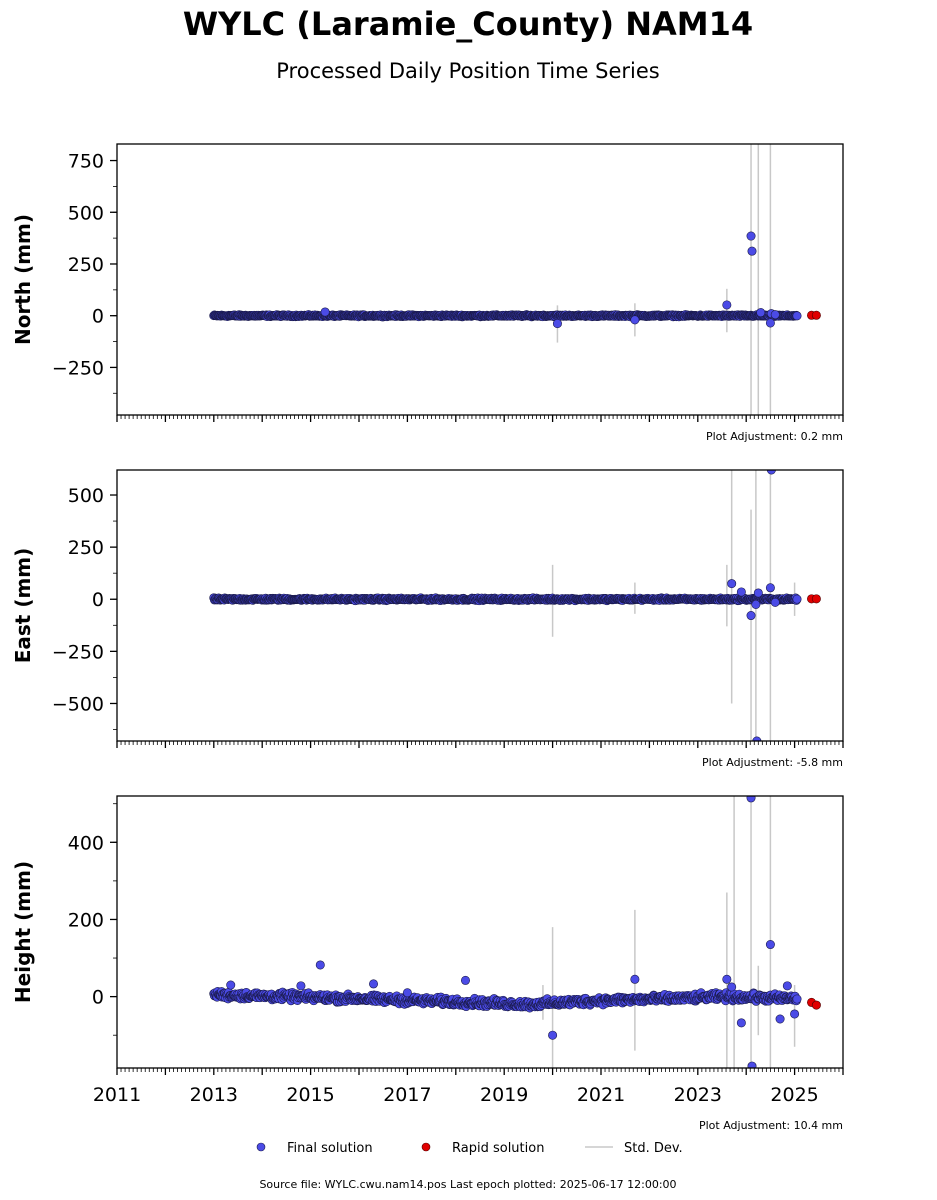 This screenshot has width=937, height=1200. What do you see at coordinates (426, 1147) in the screenshot?
I see `legend-rapid-marker` at bounding box center [426, 1147].